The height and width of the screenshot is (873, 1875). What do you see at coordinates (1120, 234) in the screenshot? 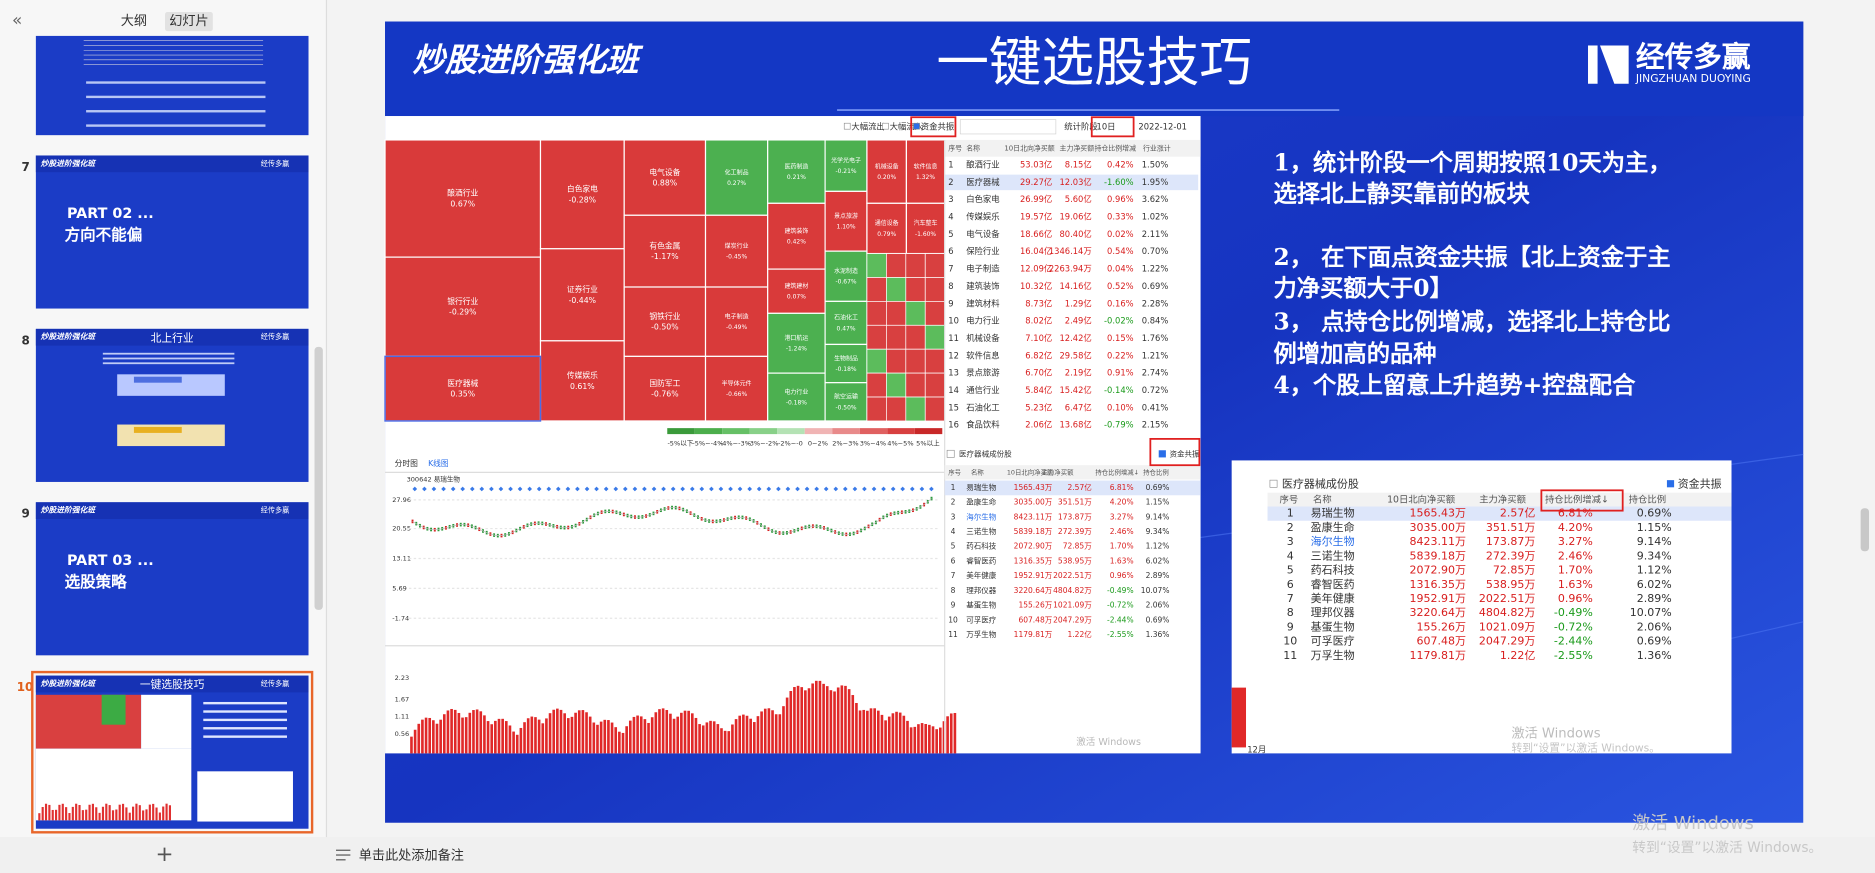
I see `table-cell: 0.02%` at bounding box center [1120, 234].